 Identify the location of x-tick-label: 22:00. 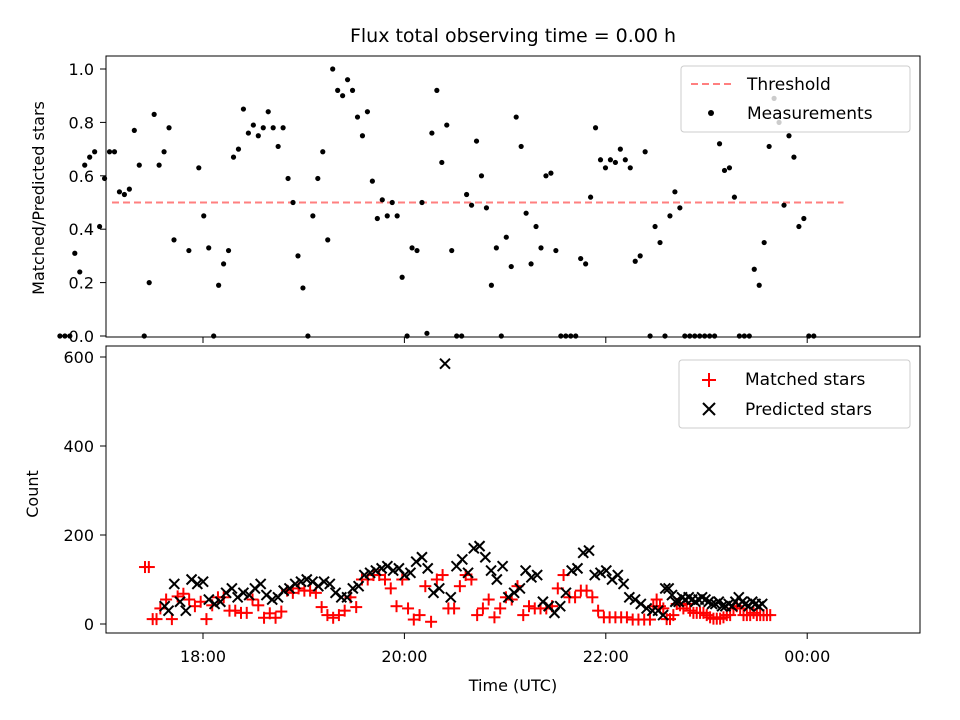
(606, 656).